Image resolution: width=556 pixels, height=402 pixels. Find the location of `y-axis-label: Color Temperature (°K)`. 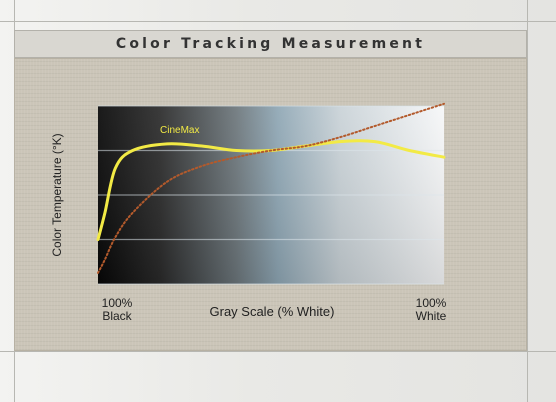

y-axis-label: Color Temperature (°K) is located at coordinates (57, 194).